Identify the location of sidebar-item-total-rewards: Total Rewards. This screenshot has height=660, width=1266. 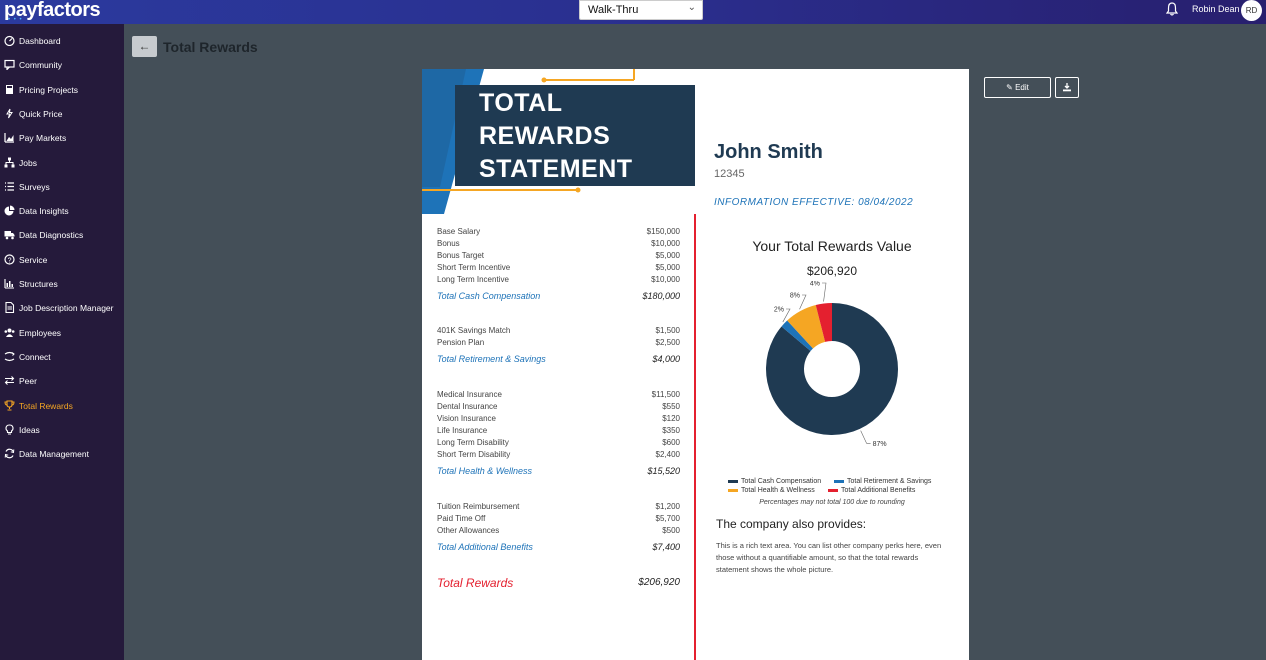
(62, 407).